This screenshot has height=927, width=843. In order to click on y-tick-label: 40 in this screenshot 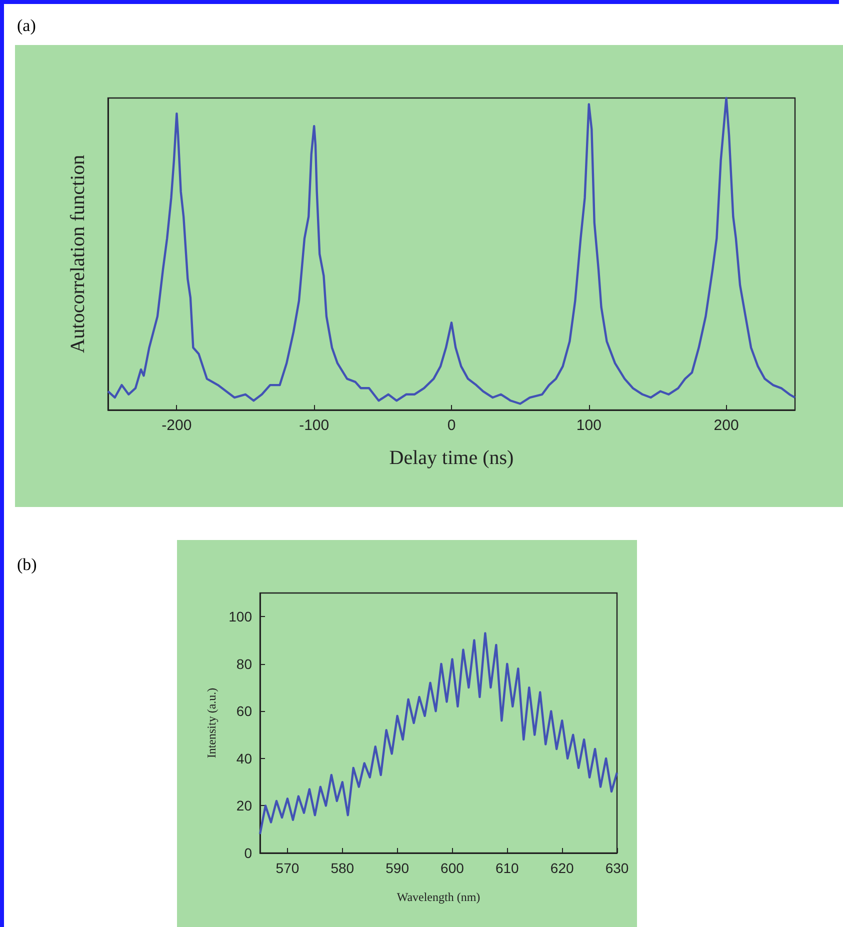, I will do `click(244, 758)`.